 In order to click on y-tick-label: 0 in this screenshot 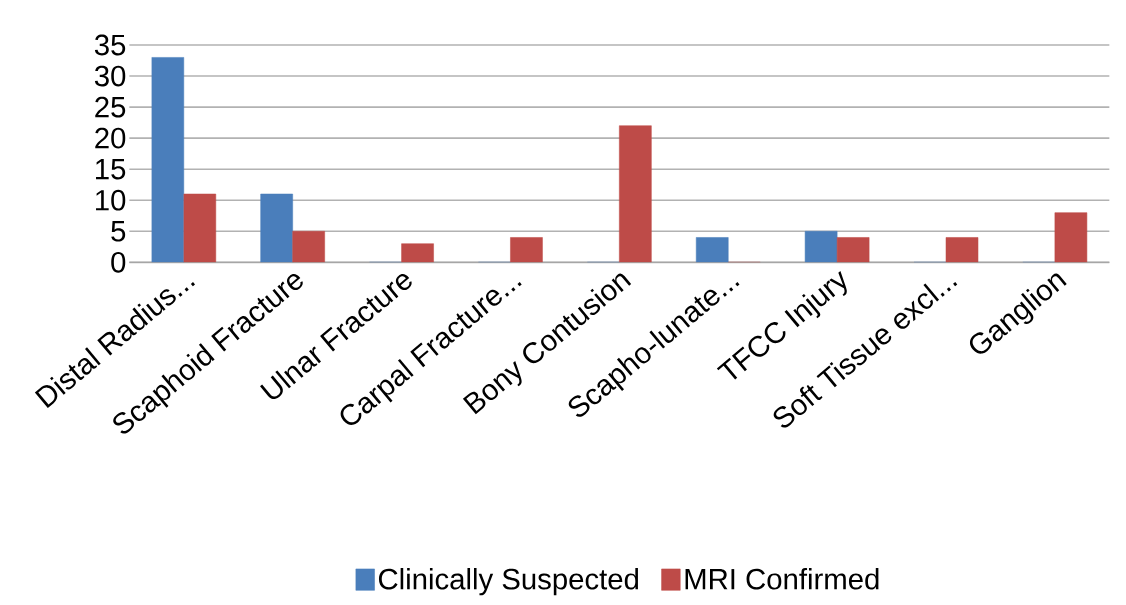, I will do `click(118, 262)`.